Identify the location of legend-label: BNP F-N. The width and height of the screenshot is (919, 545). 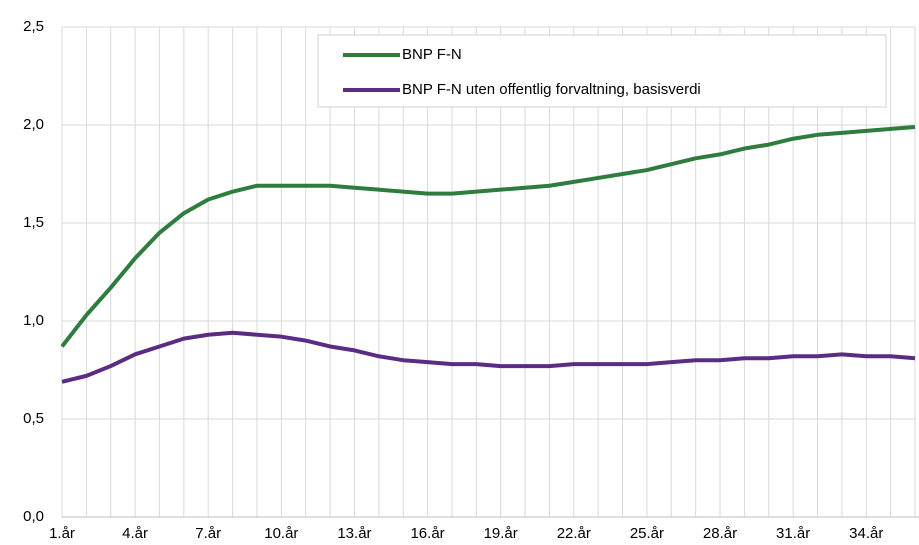
(432, 54).